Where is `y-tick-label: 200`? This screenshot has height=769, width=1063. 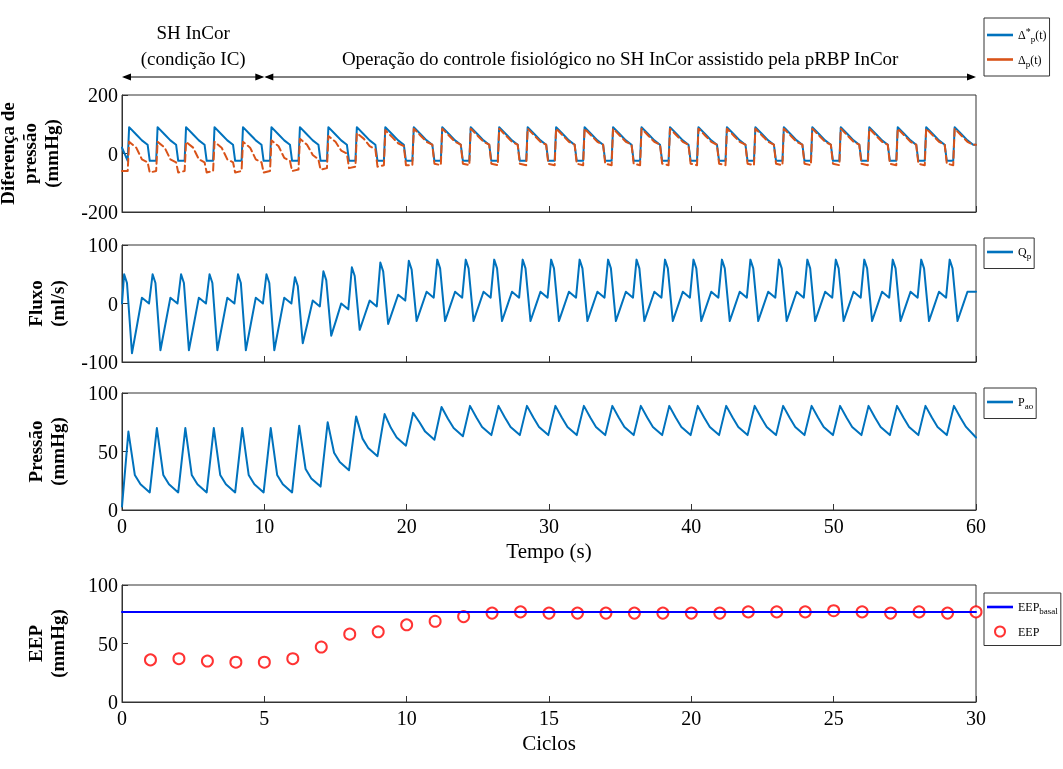
y-tick-label: 200 is located at coordinates (103, 95).